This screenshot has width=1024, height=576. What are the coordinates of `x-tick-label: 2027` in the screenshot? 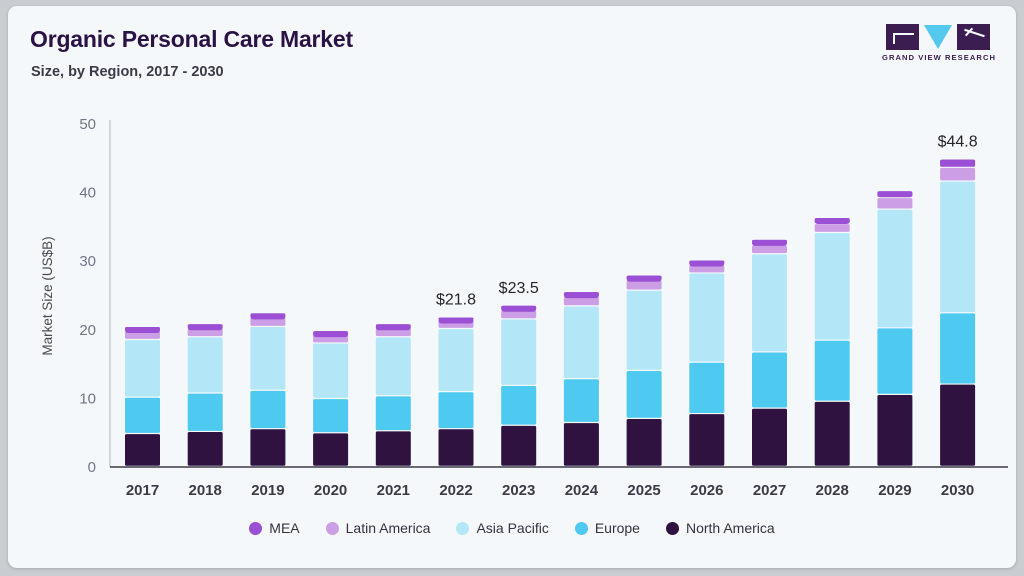 It's located at (769, 490).